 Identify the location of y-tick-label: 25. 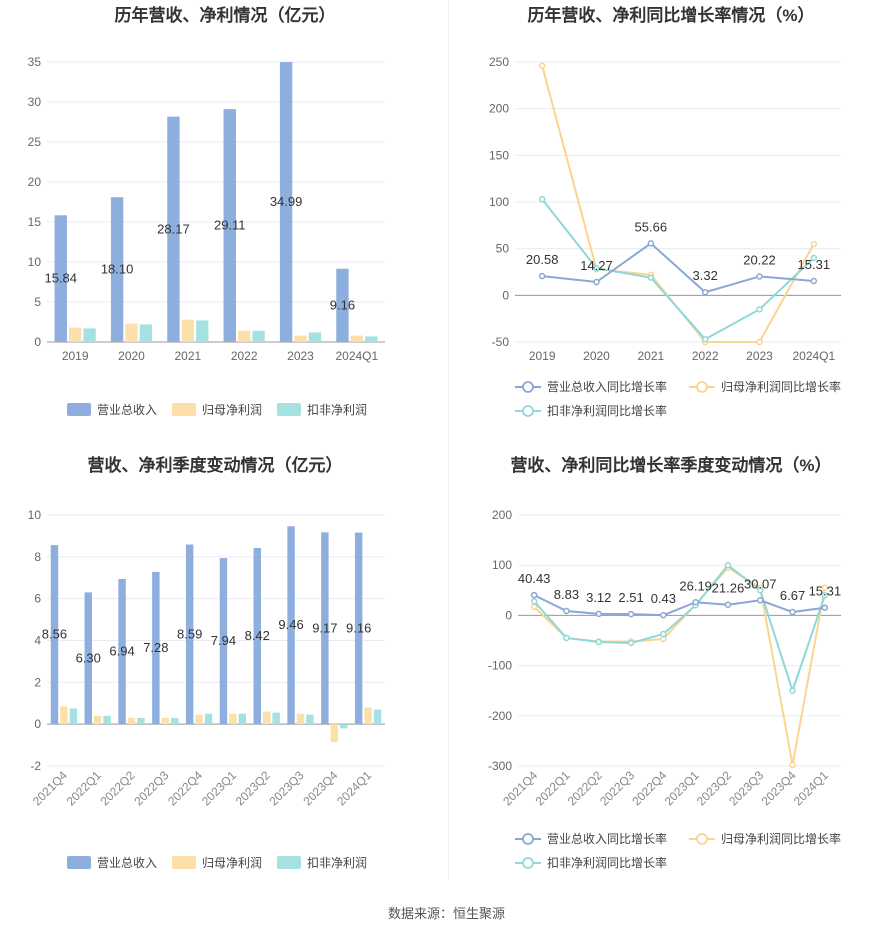
(35, 142).